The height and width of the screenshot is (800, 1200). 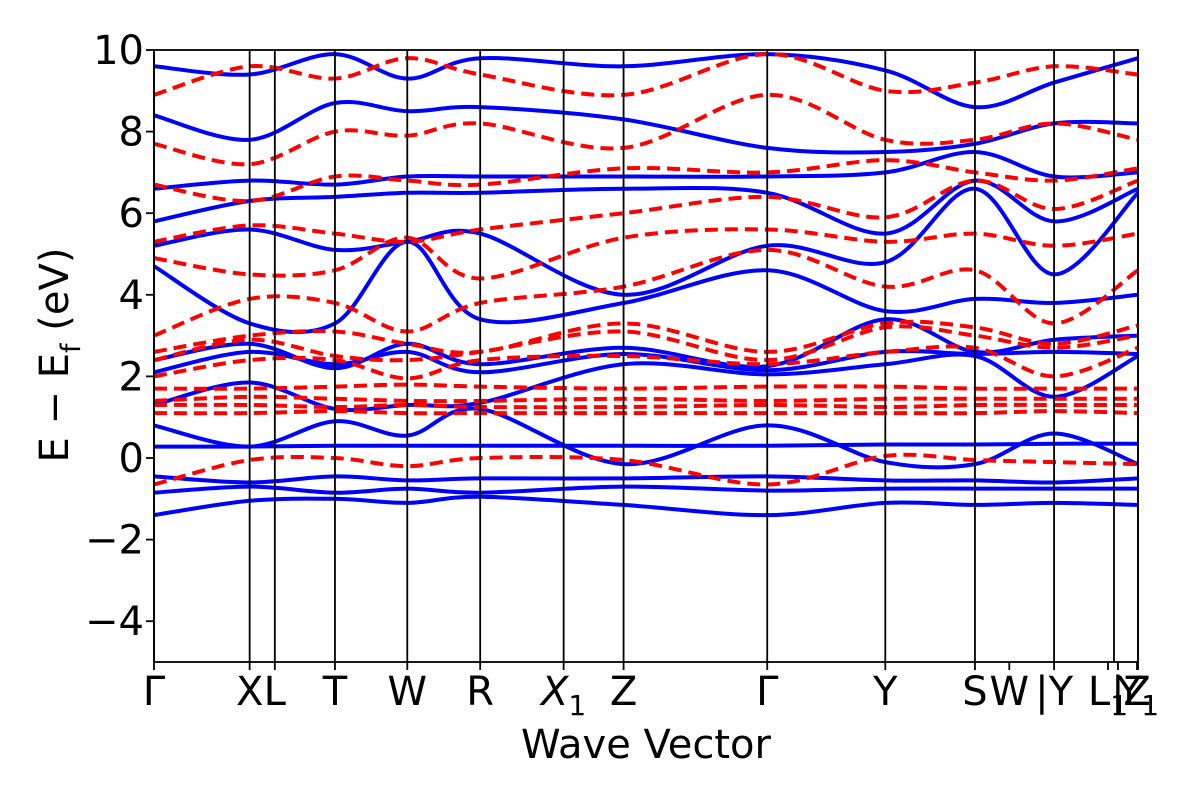 I want to click on svg-text: E − Ef (eV), so click(x=59, y=355).